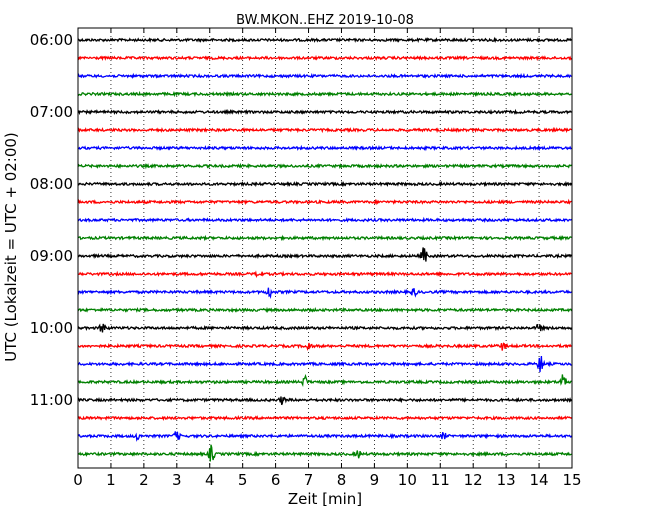  What do you see at coordinates (51, 256) in the screenshot?
I see `y-tick-label: 09:00` at bounding box center [51, 256].